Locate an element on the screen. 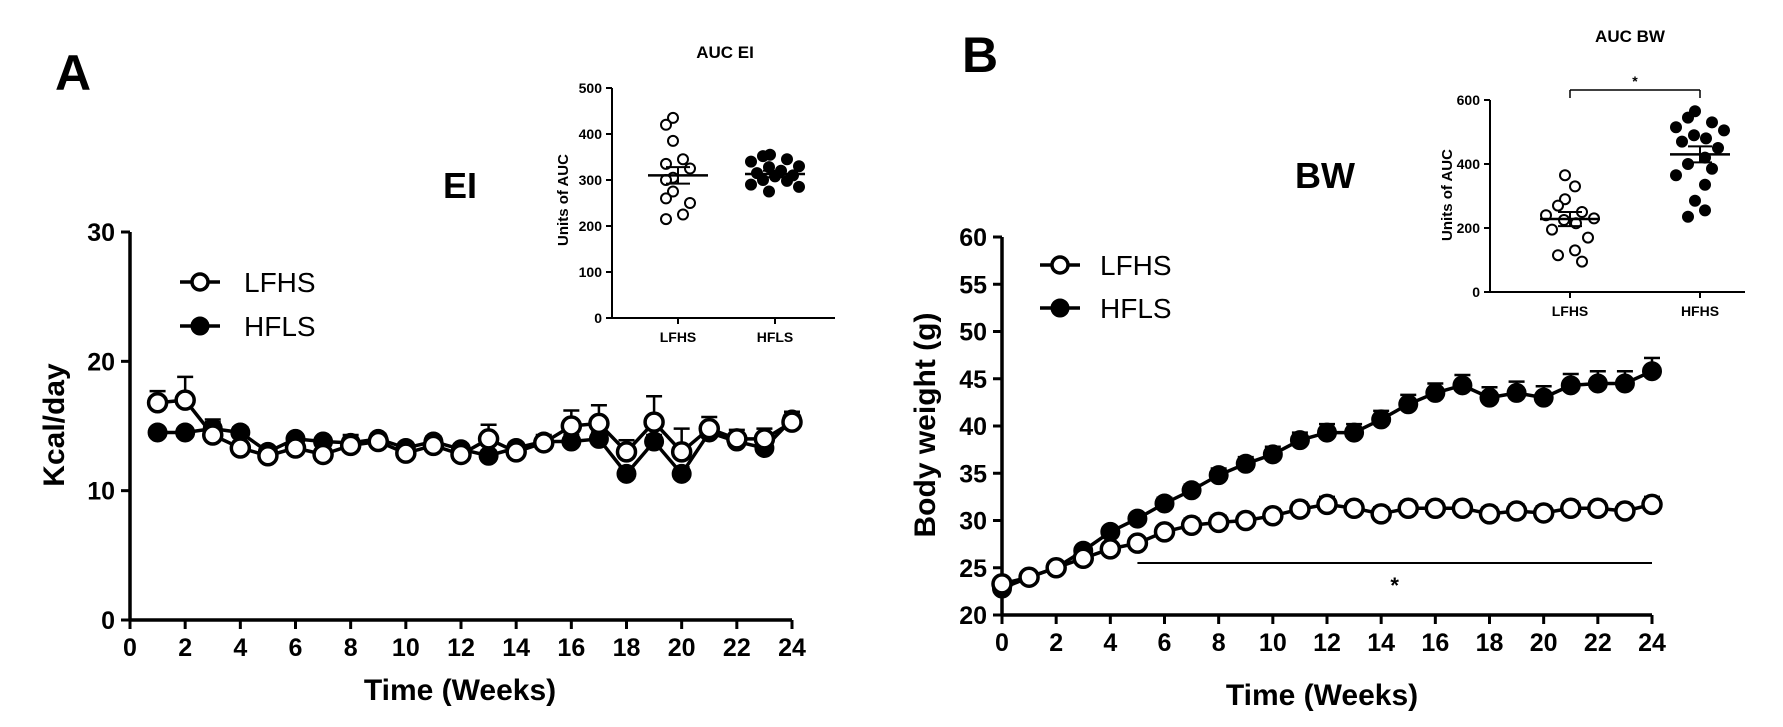  ei-y-tick-label: 10 is located at coordinates (101, 492).